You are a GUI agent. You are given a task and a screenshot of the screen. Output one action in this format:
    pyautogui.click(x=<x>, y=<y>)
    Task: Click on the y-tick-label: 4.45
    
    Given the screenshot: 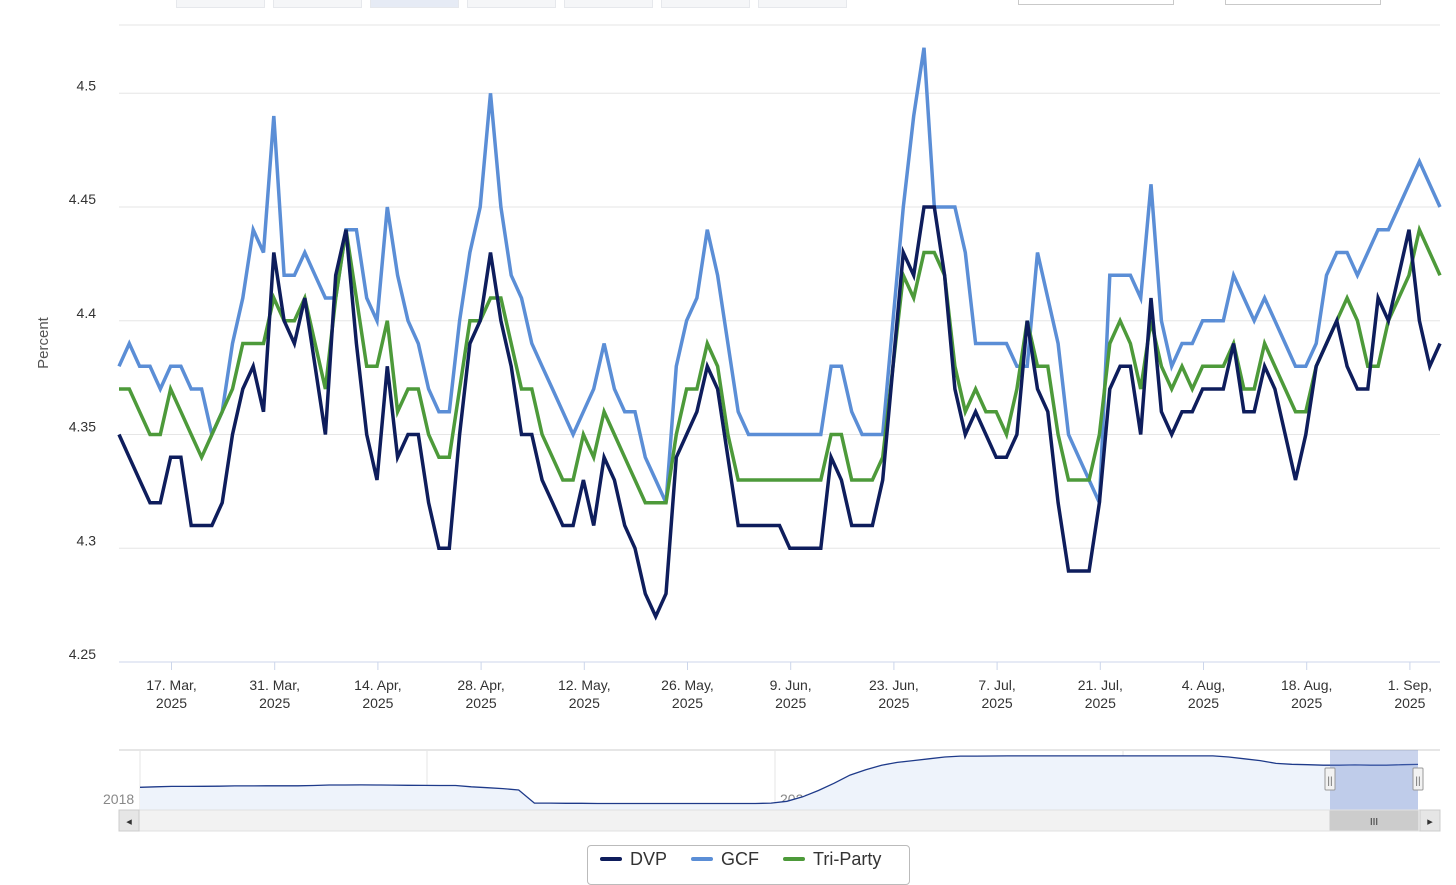 What is the action you would take?
    pyautogui.click(x=82, y=199)
    